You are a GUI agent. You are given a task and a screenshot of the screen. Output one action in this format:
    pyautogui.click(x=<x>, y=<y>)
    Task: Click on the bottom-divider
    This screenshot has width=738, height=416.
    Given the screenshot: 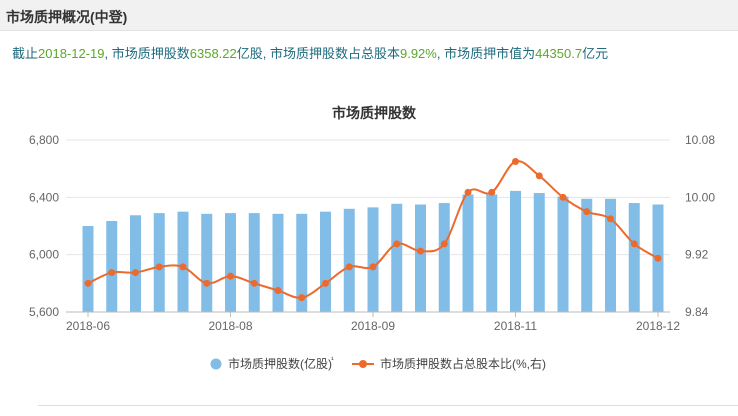 What is the action you would take?
    pyautogui.click(x=388, y=405)
    